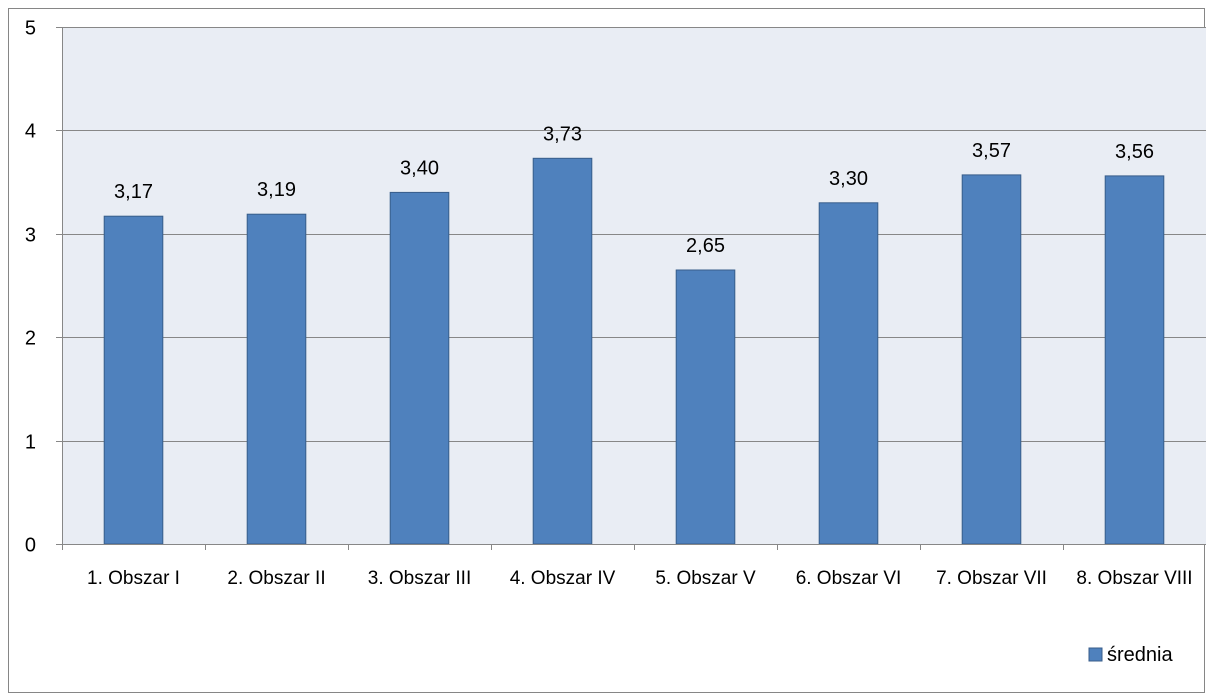 This screenshot has height=693, width=1206. What do you see at coordinates (30, 546) in the screenshot?
I see `y-tick-label: 0` at bounding box center [30, 546].